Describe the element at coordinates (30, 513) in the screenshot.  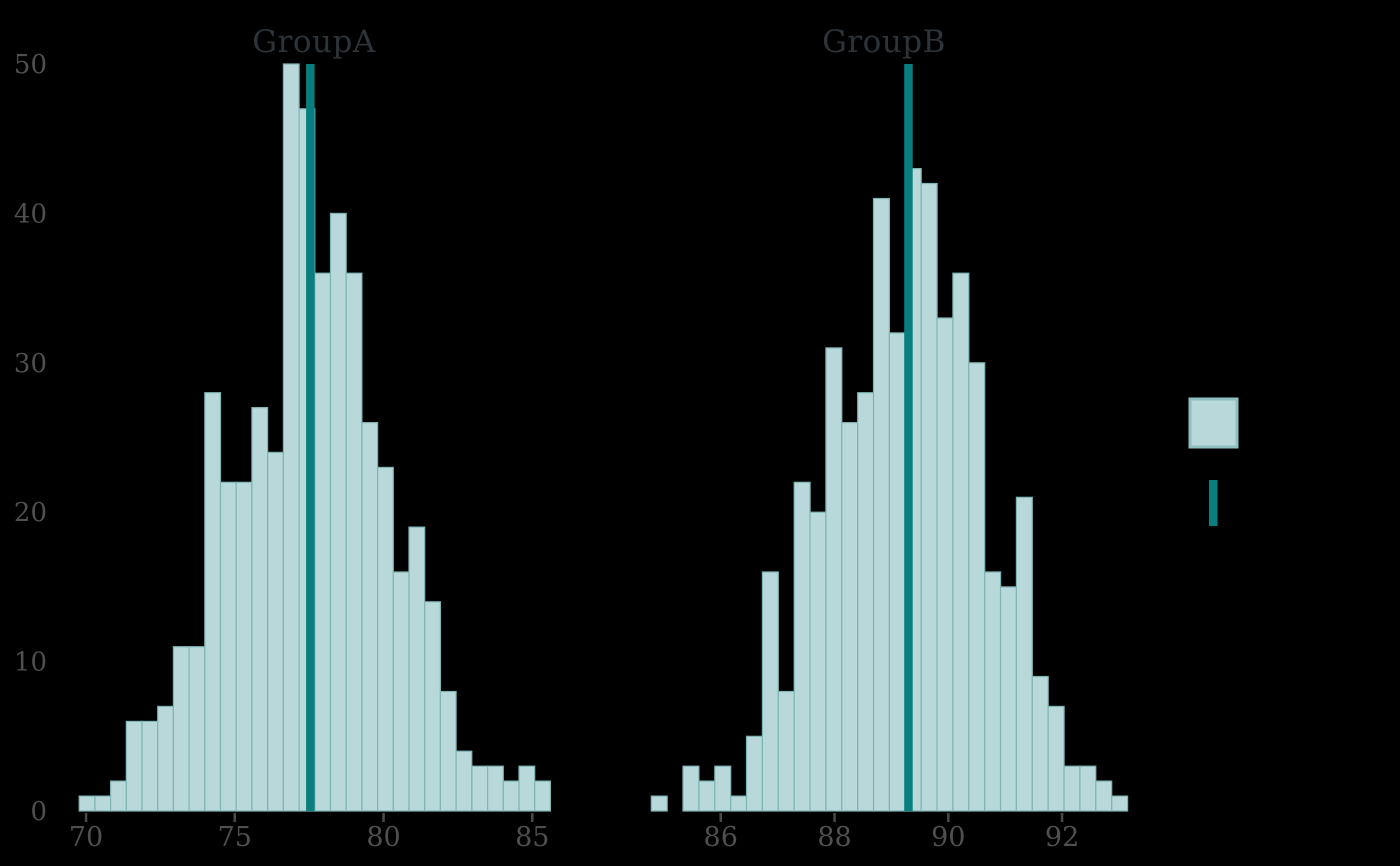
I see `y-tick-label: 20` at that location.